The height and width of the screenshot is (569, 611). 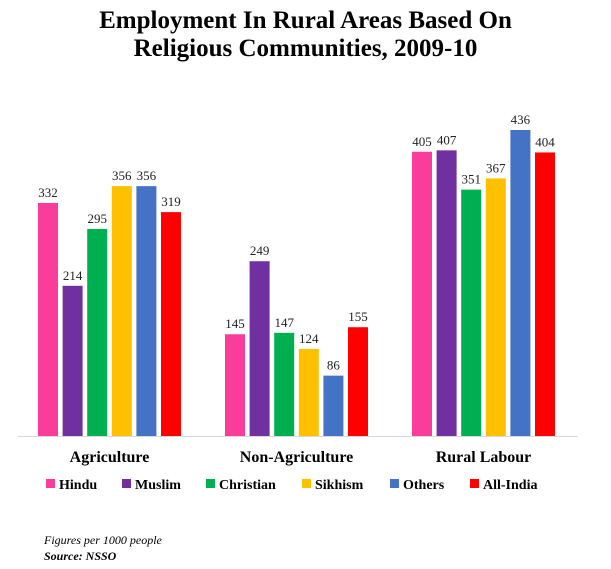 What do you see at coordinates (235, 385) in the screenshot?
I see `bar-non-agriculture-hindu` at bounding box center [235, 385].